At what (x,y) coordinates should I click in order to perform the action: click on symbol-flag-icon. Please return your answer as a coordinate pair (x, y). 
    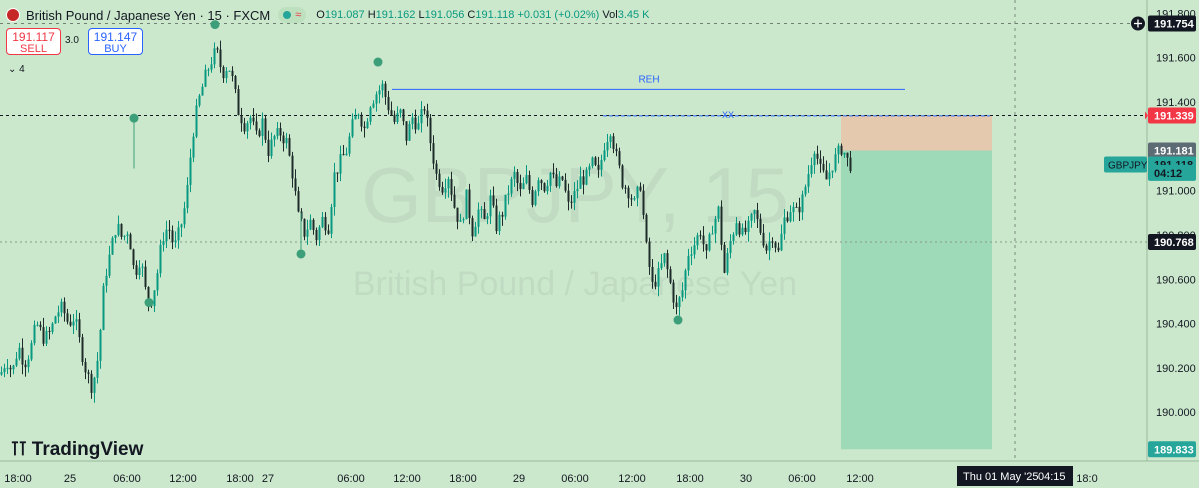
    Looking at the image, I should click on (13, 15).